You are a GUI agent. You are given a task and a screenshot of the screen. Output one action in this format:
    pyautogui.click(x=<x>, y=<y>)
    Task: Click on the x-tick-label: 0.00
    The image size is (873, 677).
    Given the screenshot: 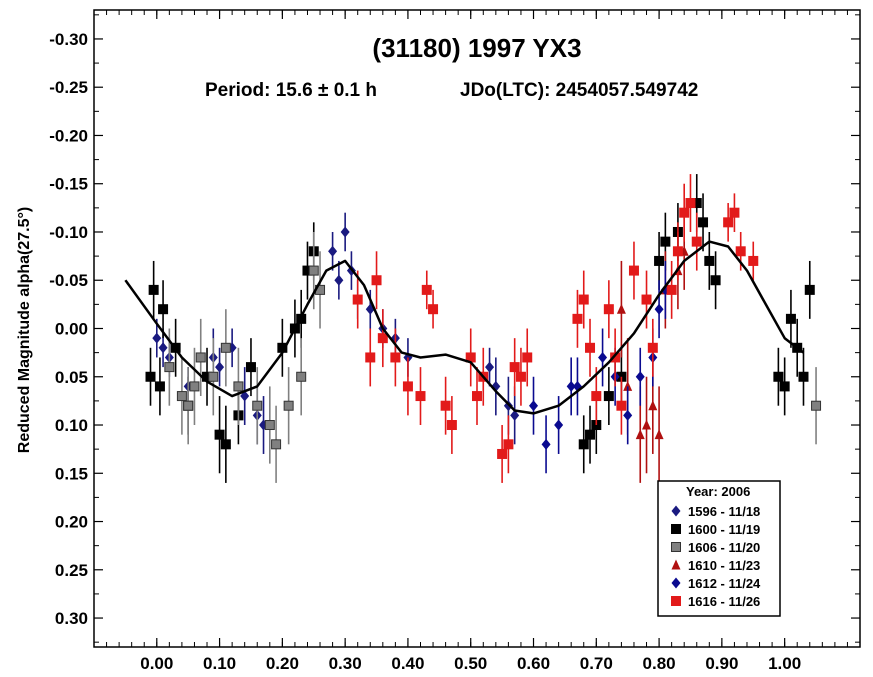 What is the action you would take?
    pyautogui.click(x=156, y=663)
    